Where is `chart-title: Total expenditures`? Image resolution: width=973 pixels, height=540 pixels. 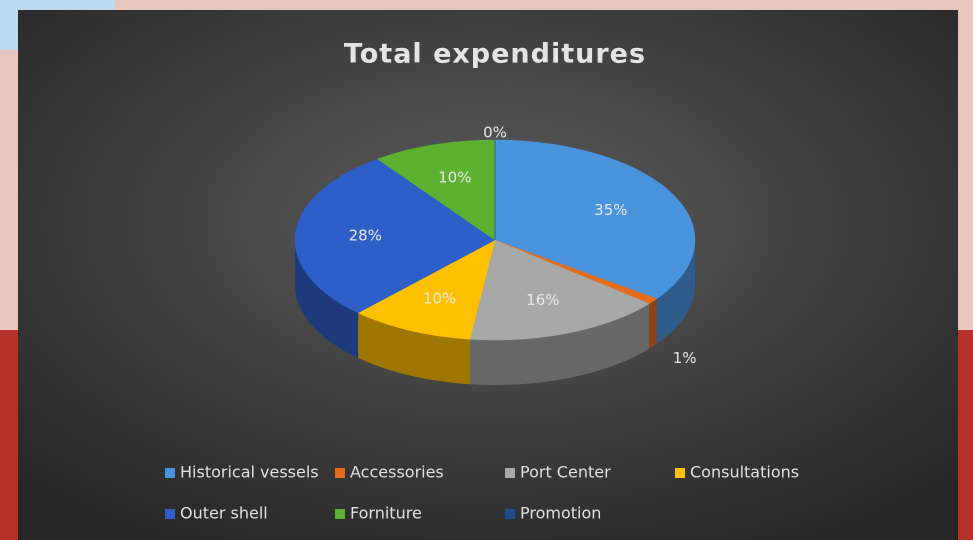
chart-title: Total expenditures is located at coordinates (495, 54).